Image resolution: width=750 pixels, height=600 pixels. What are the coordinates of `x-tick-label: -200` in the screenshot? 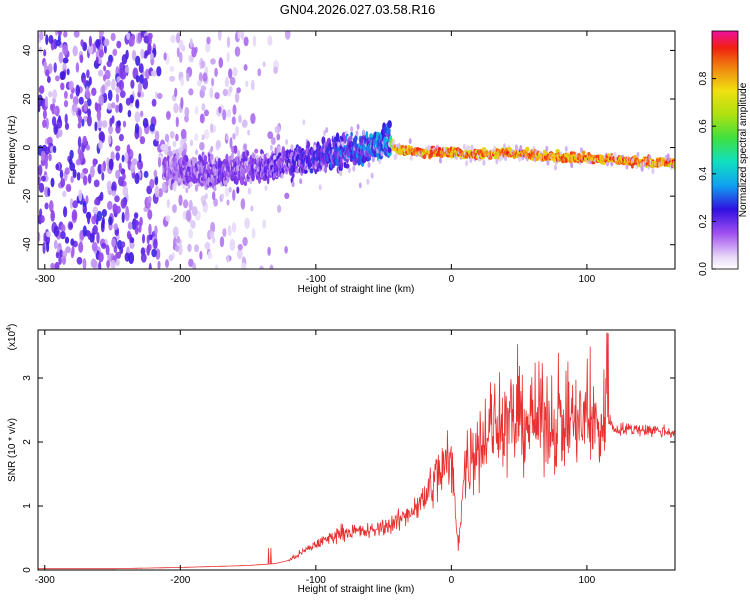 It's located at (180, 580).